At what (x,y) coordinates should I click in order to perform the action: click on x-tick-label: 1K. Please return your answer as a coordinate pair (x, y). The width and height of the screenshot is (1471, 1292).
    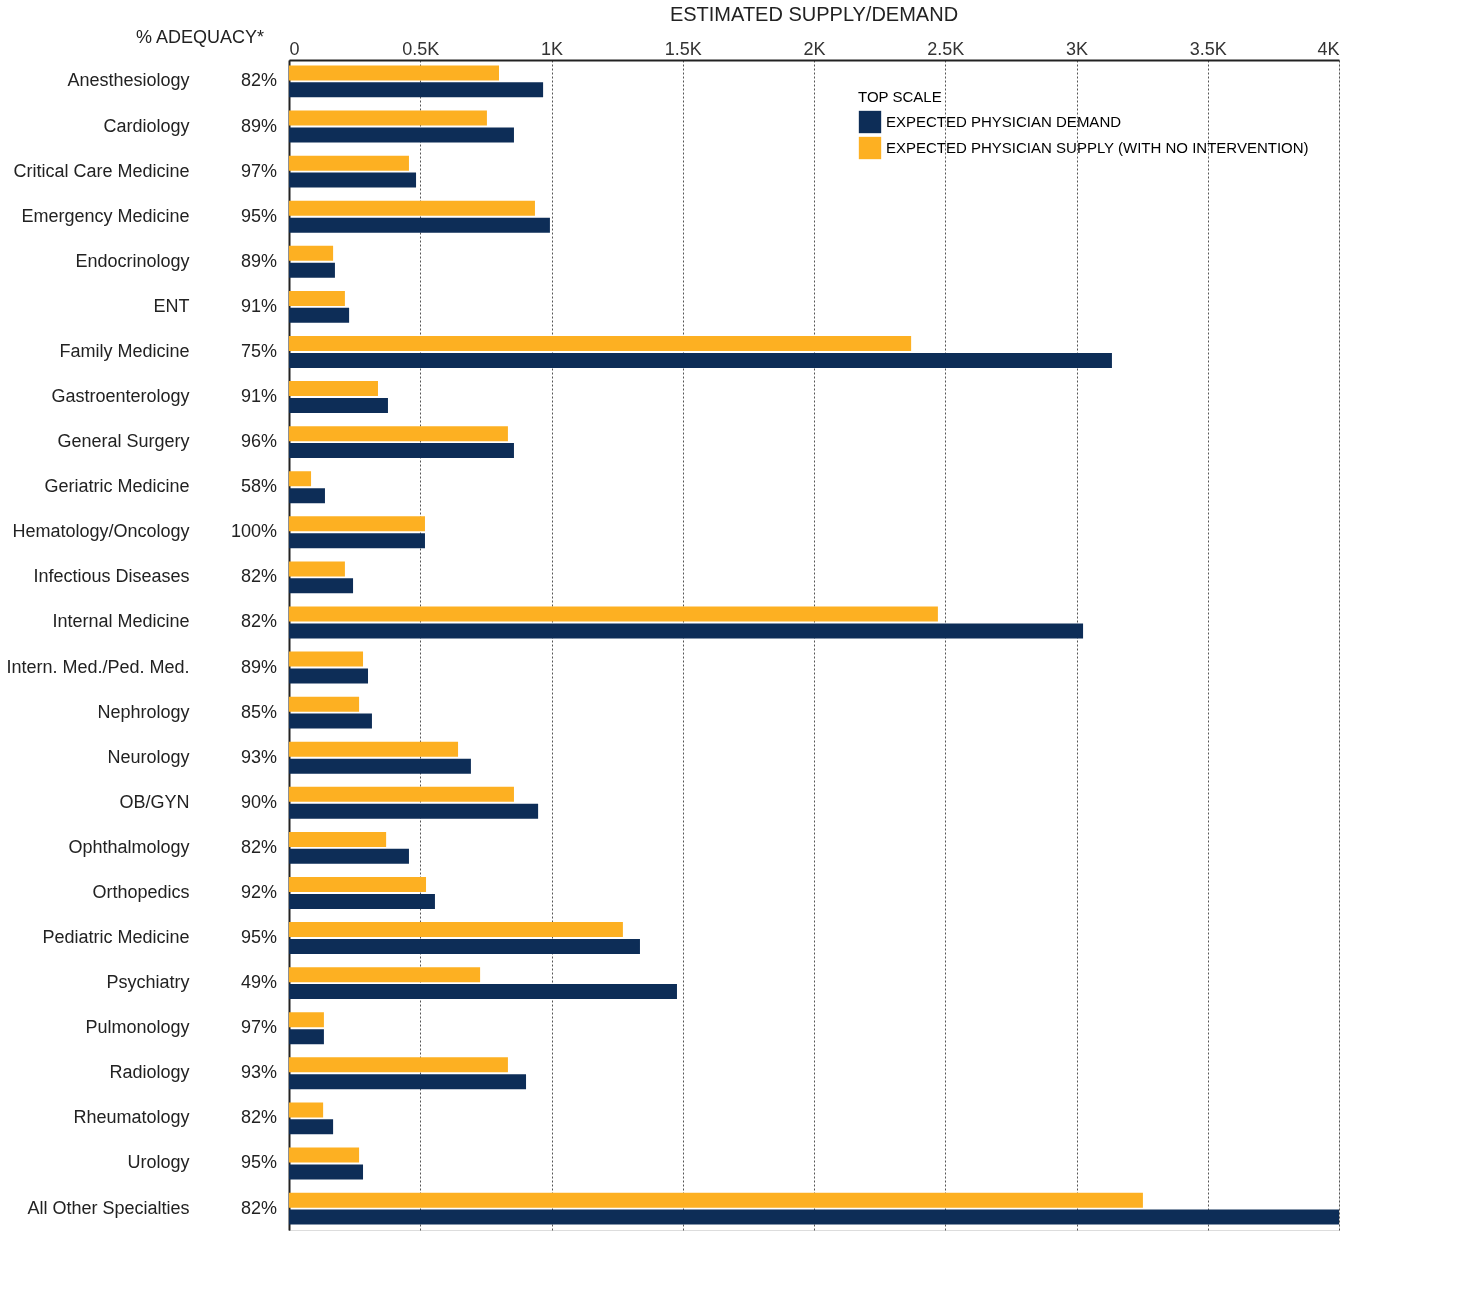
    Looking at the image, I should click on (552, 48).